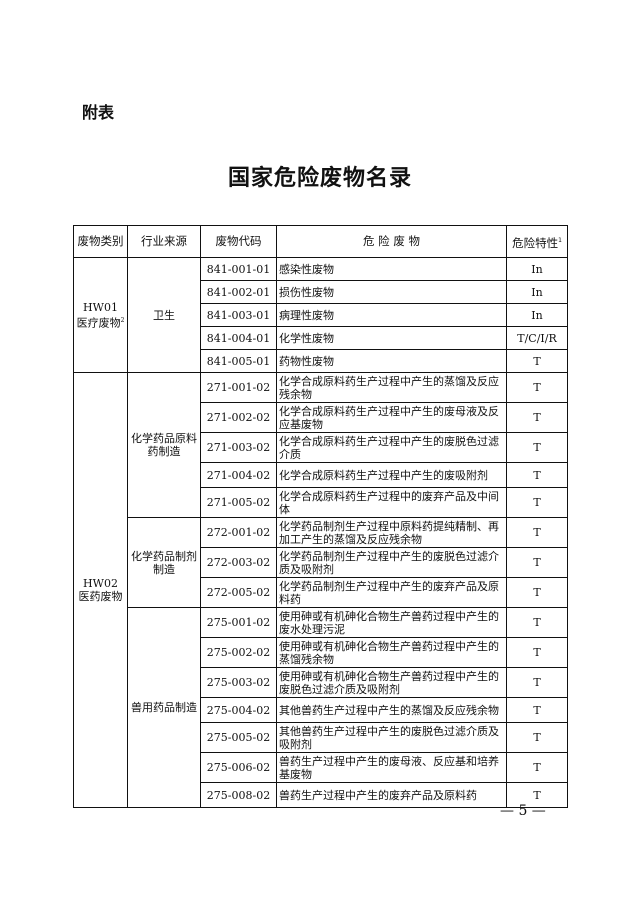  I want to click on table-row: 271-003-02 化学合成原料药生产过程中产生的废脱色过滤介质 T, so click(321, 447).